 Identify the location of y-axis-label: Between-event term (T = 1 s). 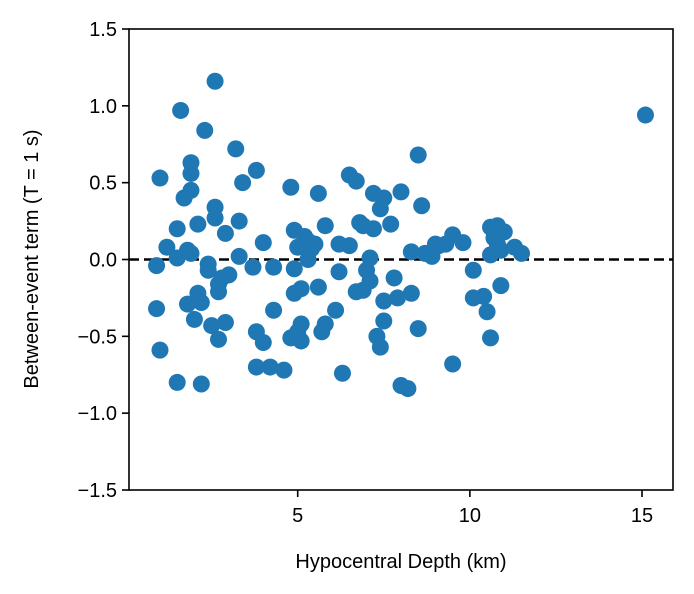
(32, 258).